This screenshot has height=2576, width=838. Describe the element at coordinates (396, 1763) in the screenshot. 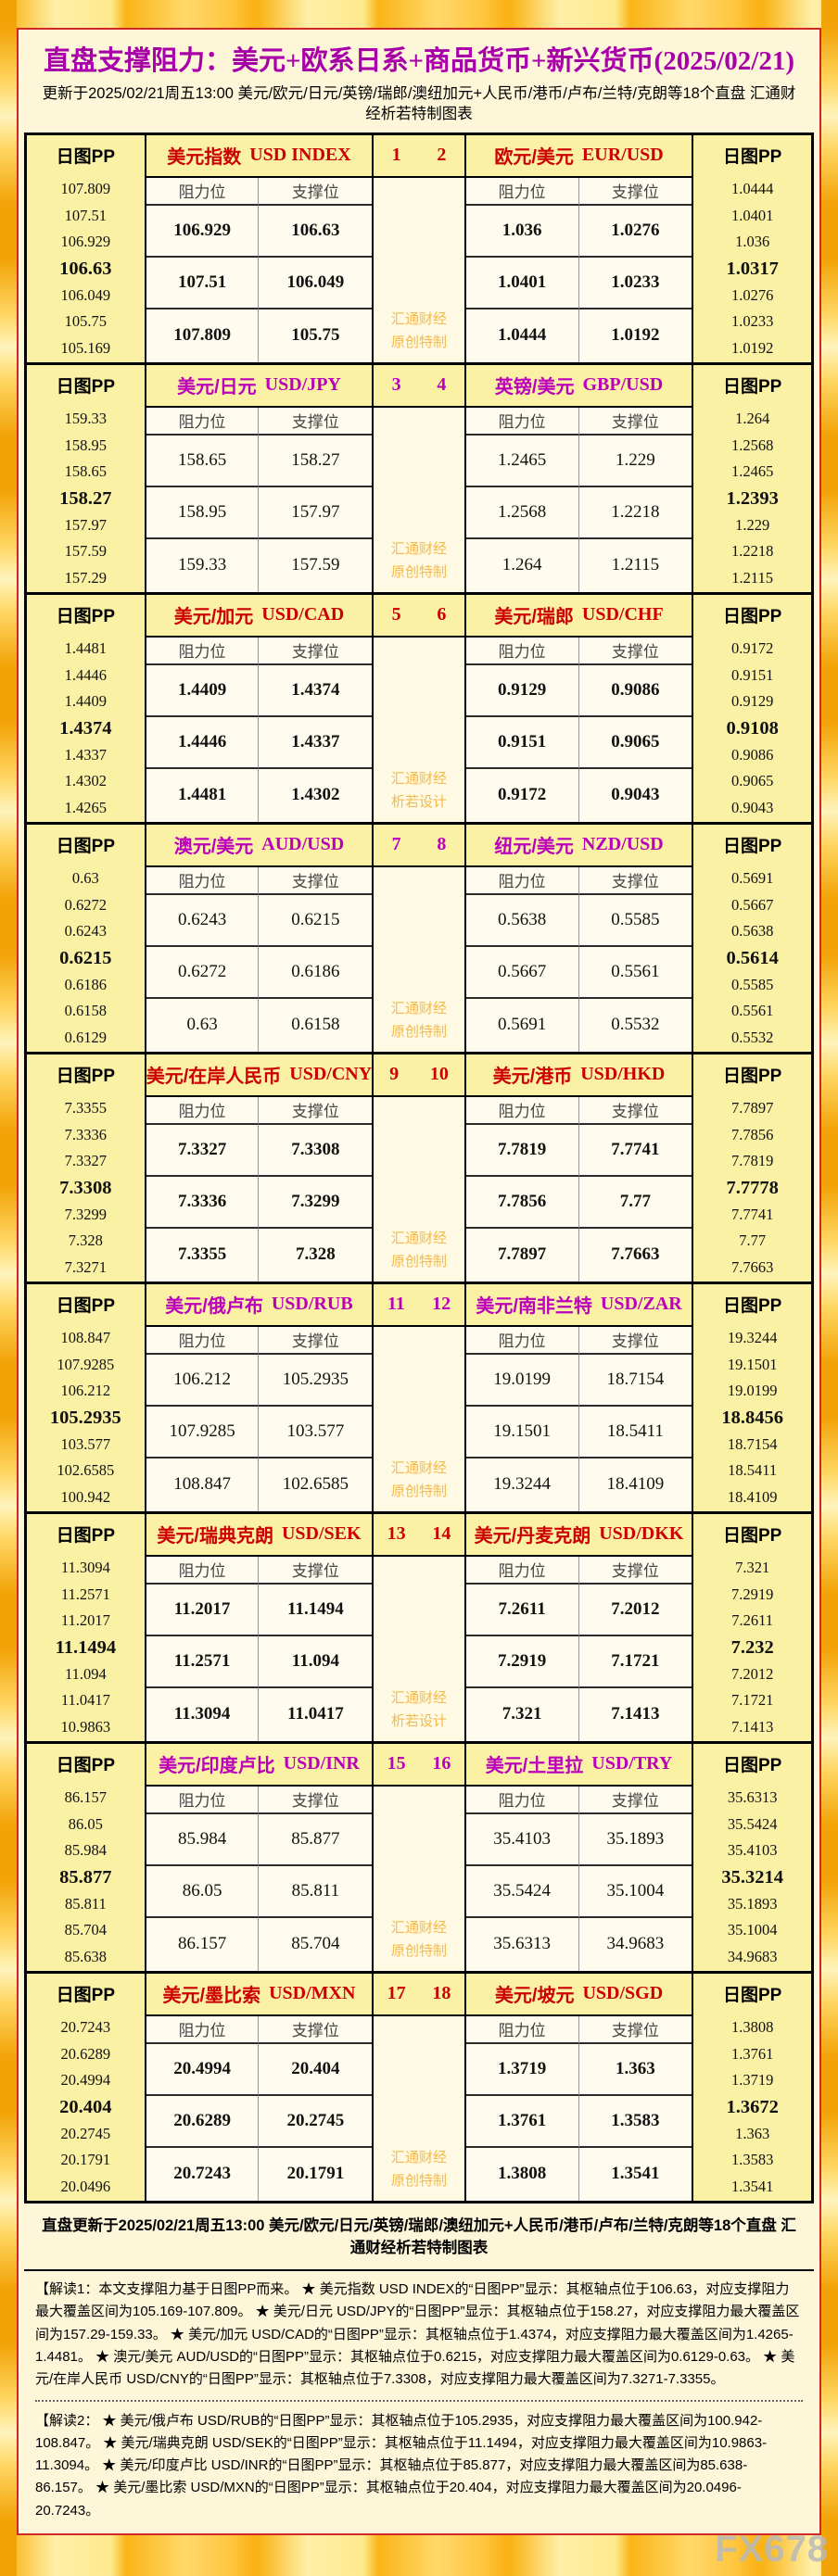

I see `pair-number-left: 15` at that location.